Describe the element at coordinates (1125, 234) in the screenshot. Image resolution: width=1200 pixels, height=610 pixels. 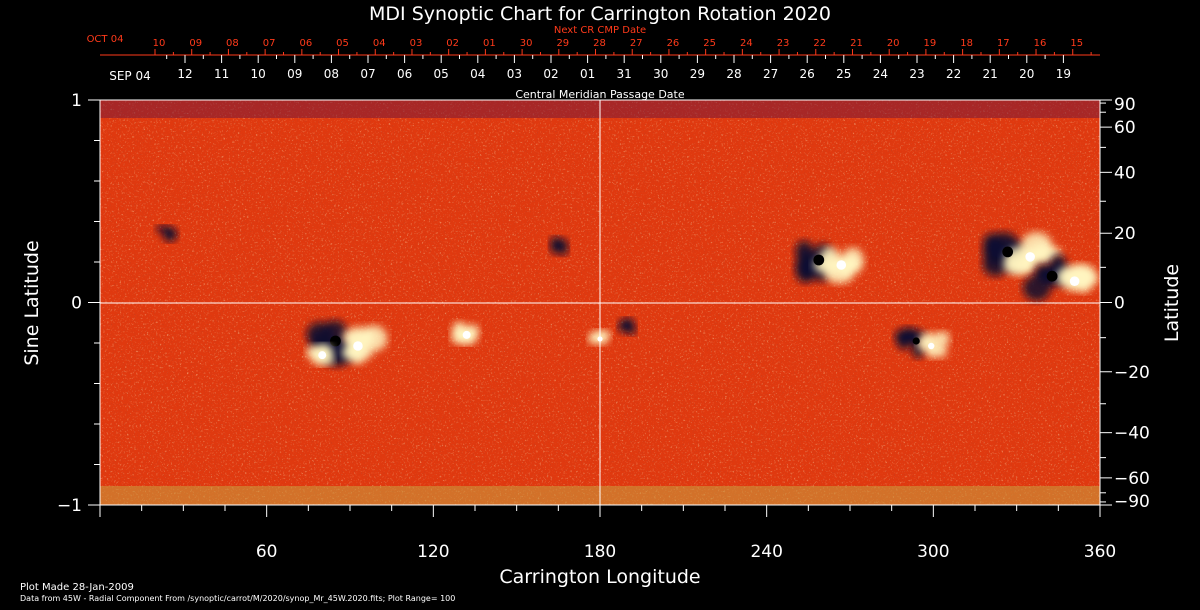
I see `y-right-tick-label: 20` at that location.